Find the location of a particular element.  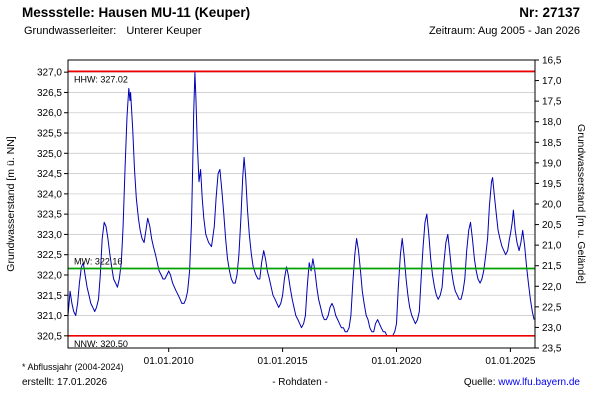

right-tick-label: 16,5 is located at coordinates (552, 61).